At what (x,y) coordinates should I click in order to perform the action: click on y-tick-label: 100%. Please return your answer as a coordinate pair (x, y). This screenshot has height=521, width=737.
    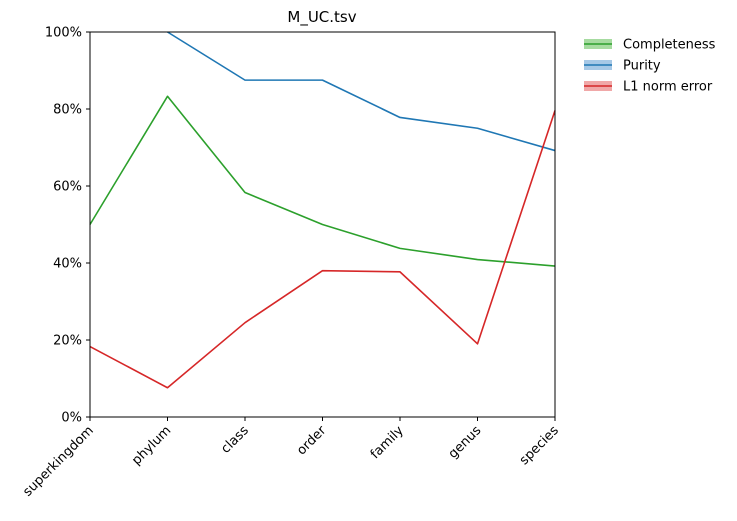
    Looking at the image, I should click on (63, 33).